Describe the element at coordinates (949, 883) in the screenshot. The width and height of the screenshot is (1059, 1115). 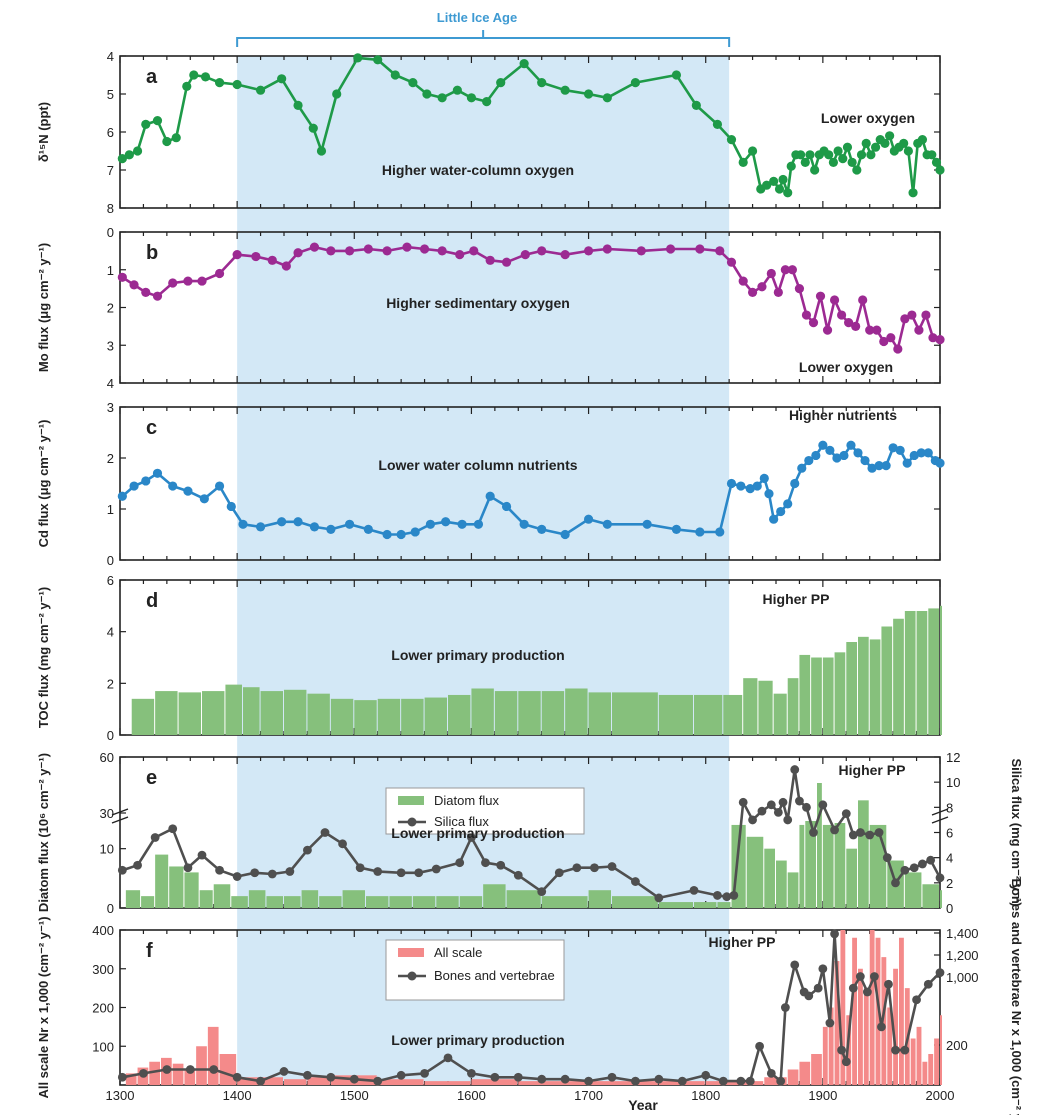
I see `panel-e-ytick-right: 2` at that location.